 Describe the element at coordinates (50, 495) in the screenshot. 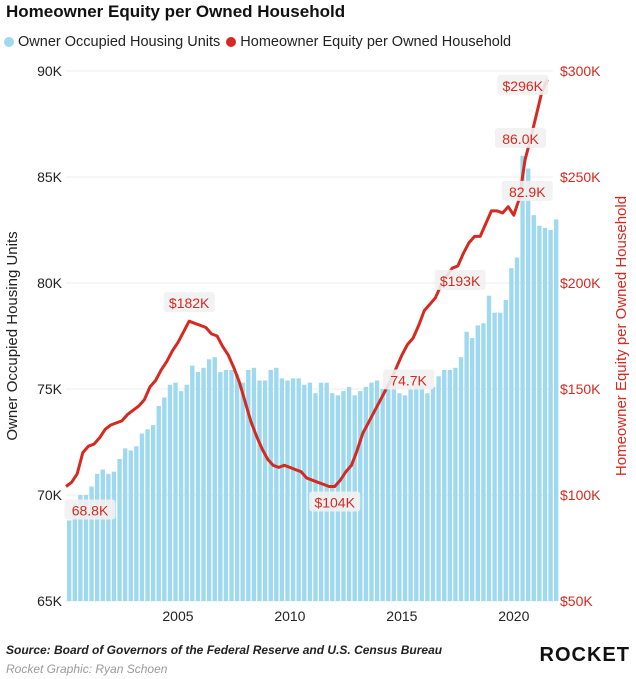

I see `left-tick-label: 70K` at that location.